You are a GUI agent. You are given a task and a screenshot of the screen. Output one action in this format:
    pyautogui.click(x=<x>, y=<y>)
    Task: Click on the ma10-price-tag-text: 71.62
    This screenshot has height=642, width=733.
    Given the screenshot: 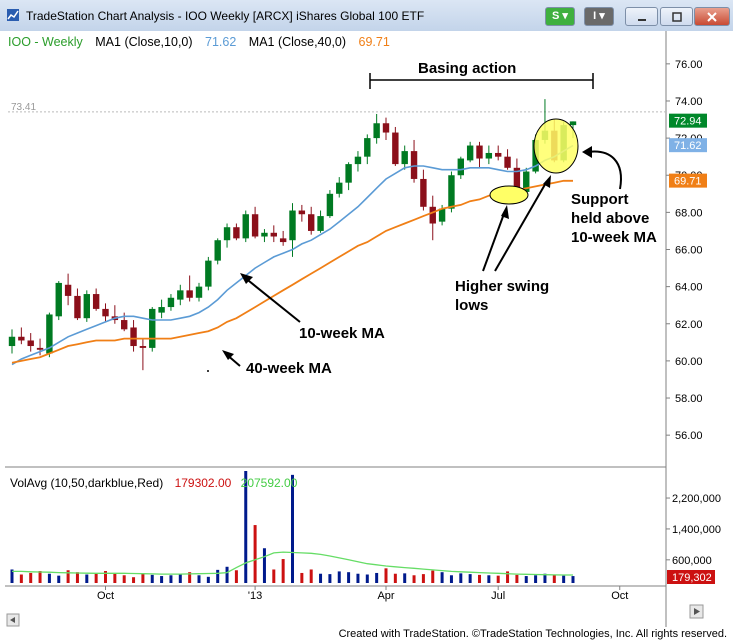 What is the action you would take?
    pyautogui.click(x=688, y=146)
    